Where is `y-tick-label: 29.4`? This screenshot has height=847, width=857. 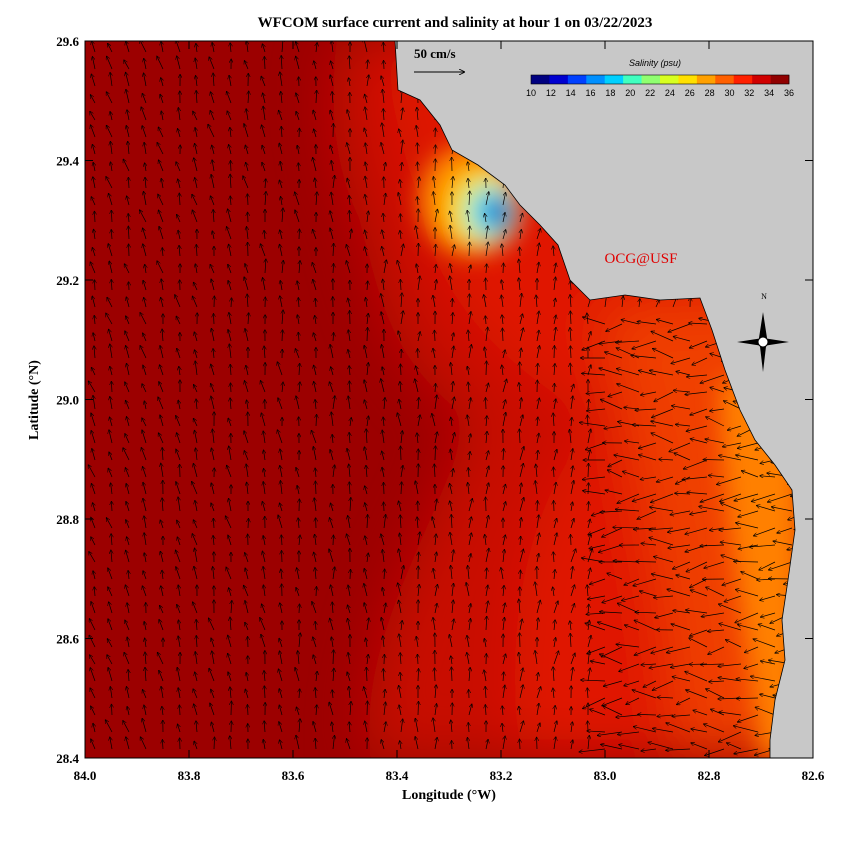
y-tick-label: 29.4 is located at coordinates (67, 161).